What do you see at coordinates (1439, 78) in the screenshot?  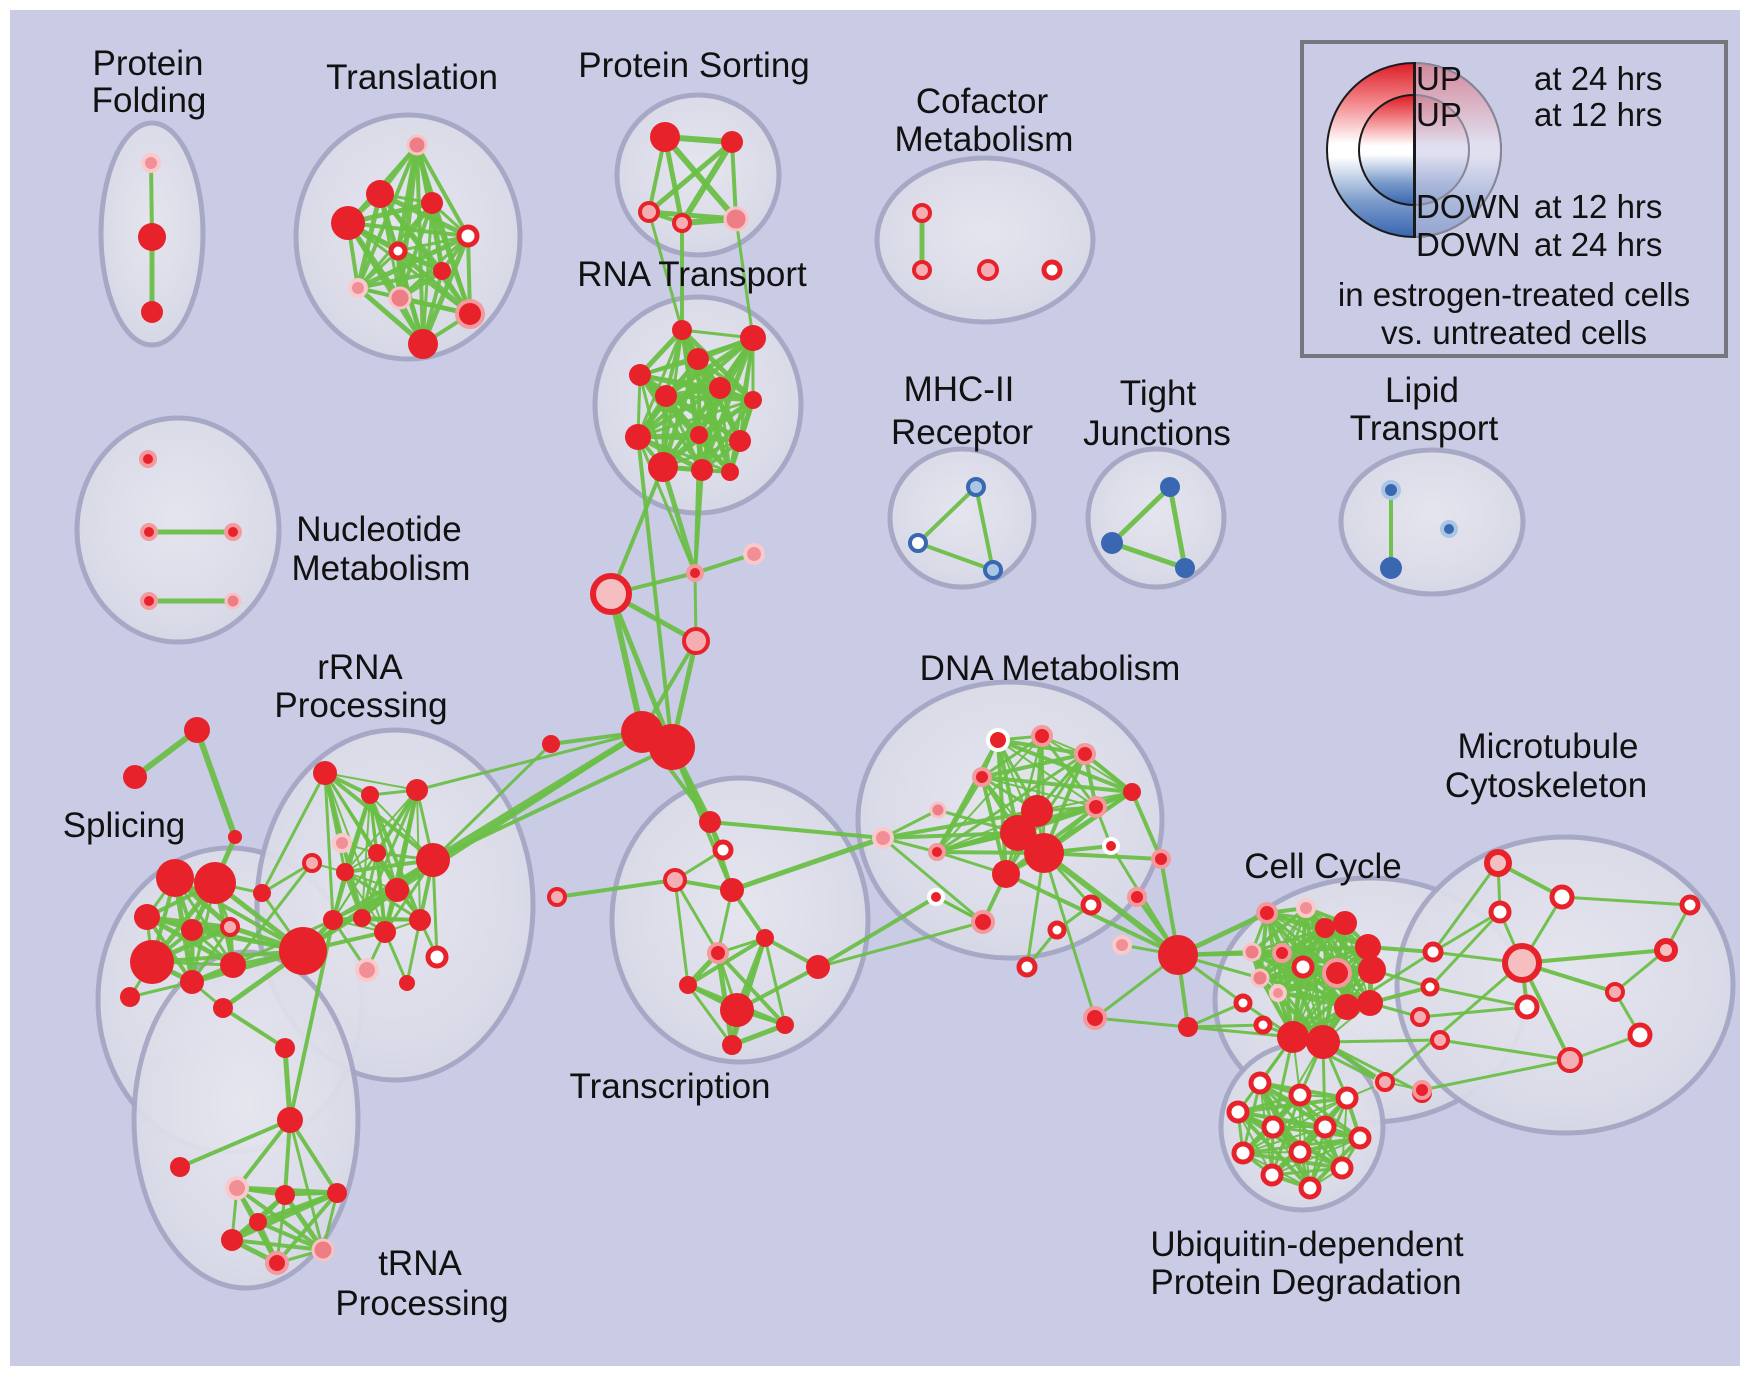 I see `legend-term: UP` at bounding box center [1439, 78].